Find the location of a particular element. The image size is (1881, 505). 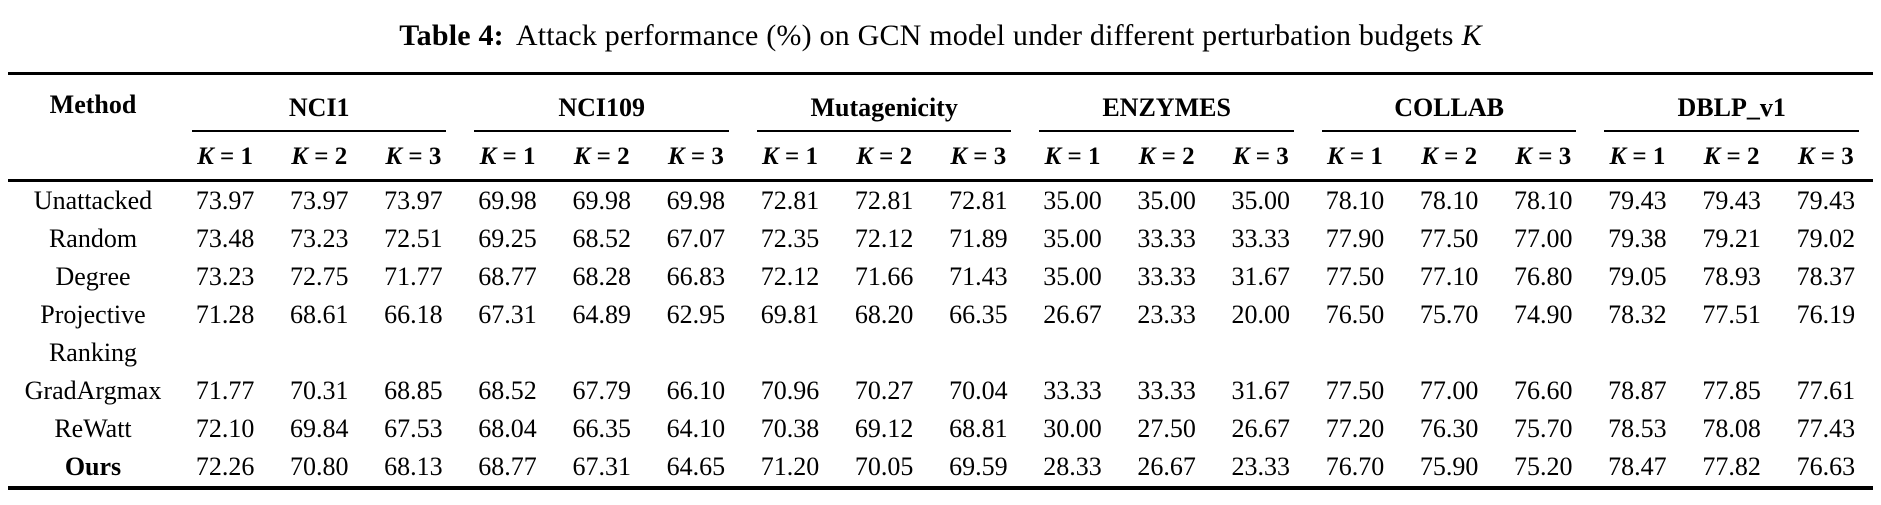

value-cell: 78.93 is located at coordinates (1731, 276).